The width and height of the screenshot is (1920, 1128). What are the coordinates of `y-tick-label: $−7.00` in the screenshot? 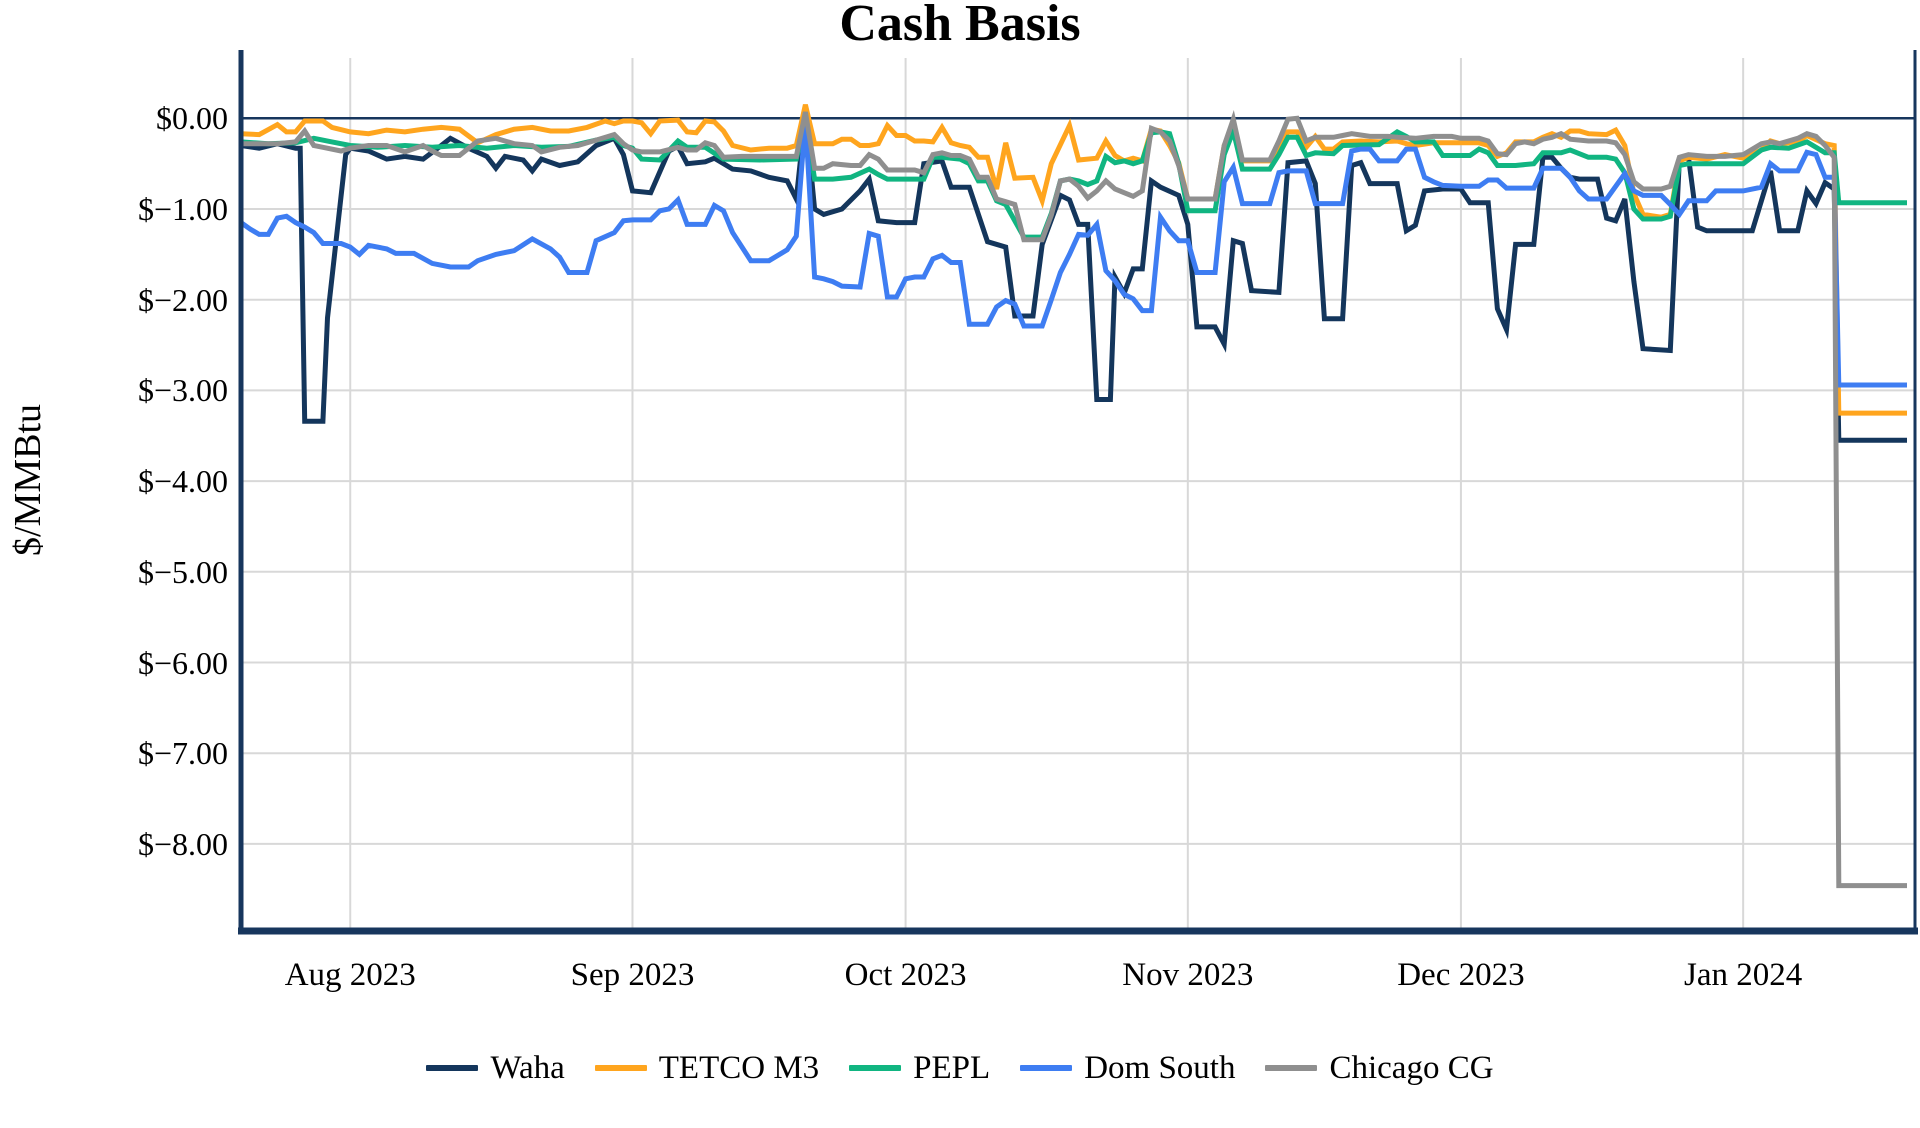 It's located at (182, 753).